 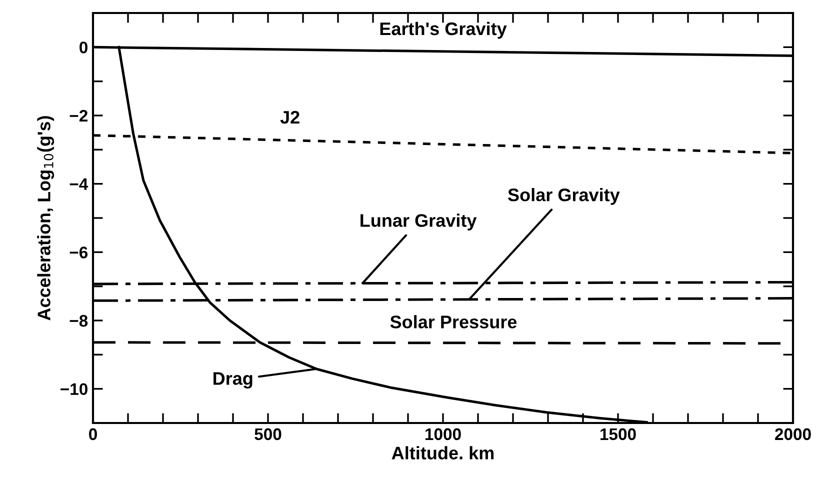 I want to click on y-tick-label: −10, so click(x=74, y=389).